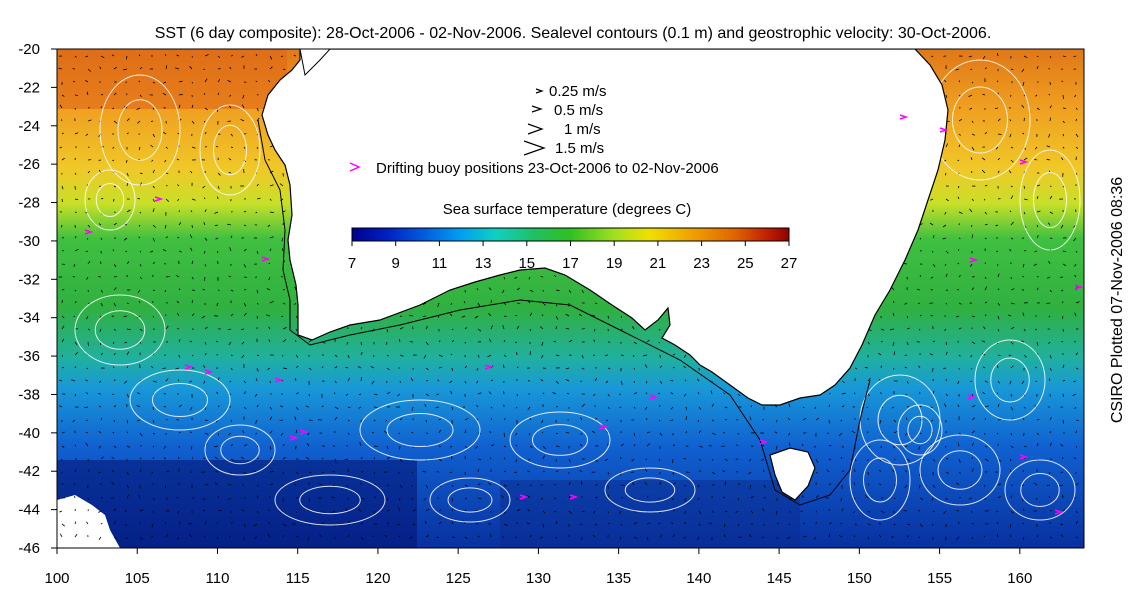  I want to click on velocity-key-label: 1 m/s, so click(582, 129).